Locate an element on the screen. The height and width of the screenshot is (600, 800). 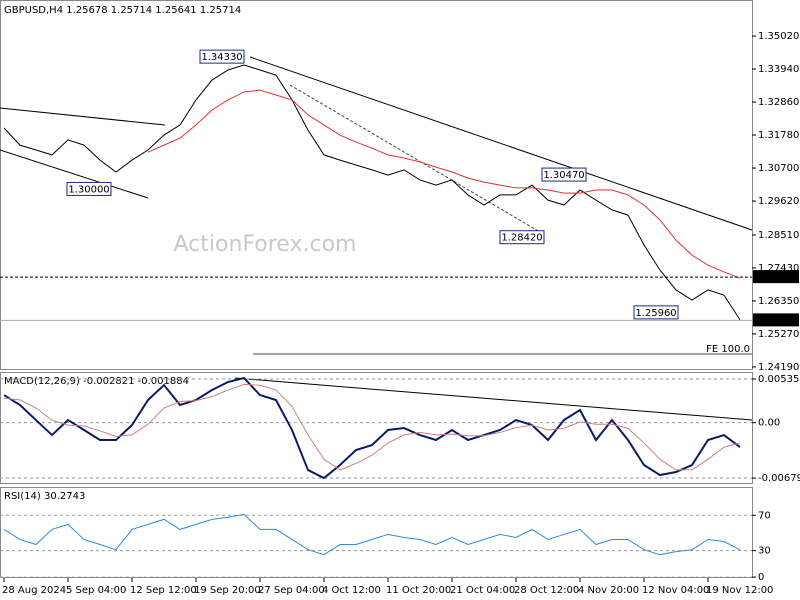
x-tick-label: 4 Oct 12:00 is located at coordinates (351, 590).